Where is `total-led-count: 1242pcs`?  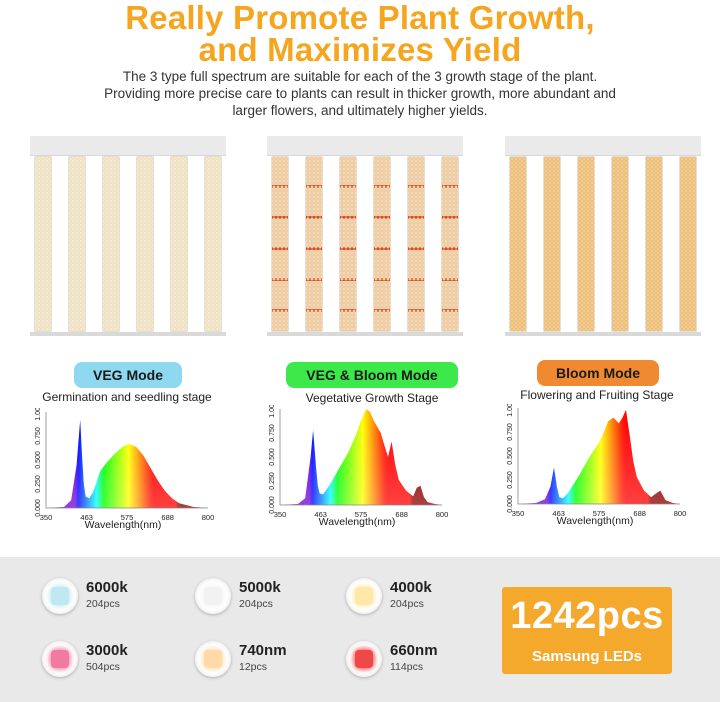 total-led-count: 1242pcs is located at coordinates (587, 616).